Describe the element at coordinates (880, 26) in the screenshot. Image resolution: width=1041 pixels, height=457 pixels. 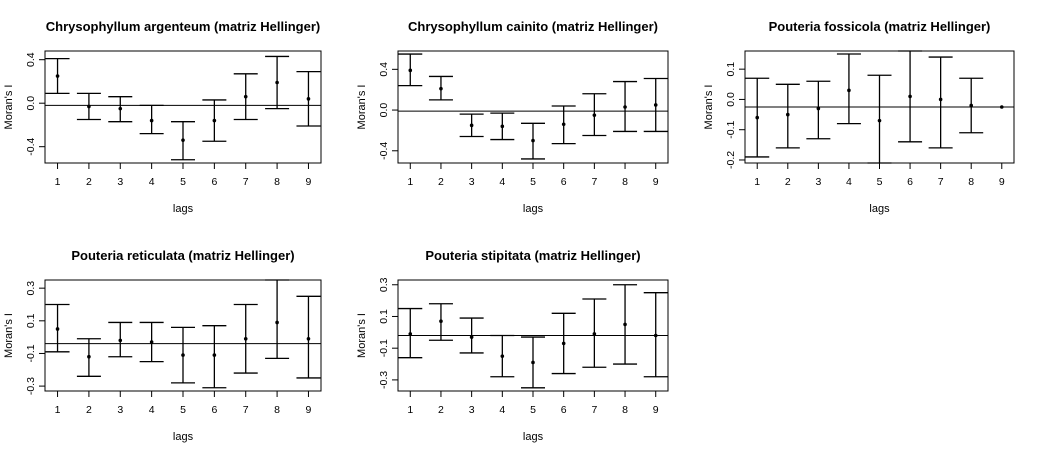
I see `panel-title: Pouteria fossicola (matriz Hellinger)` at that location.